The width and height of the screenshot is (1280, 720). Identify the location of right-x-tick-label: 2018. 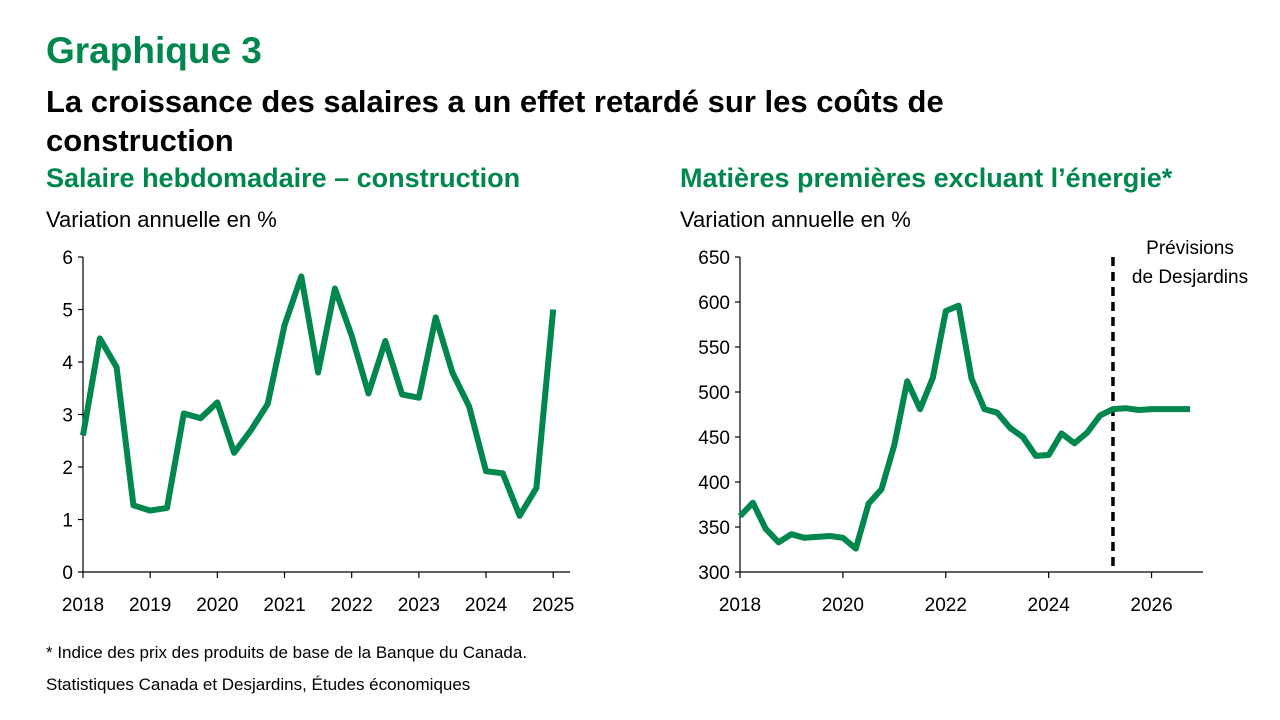
(740, 605).